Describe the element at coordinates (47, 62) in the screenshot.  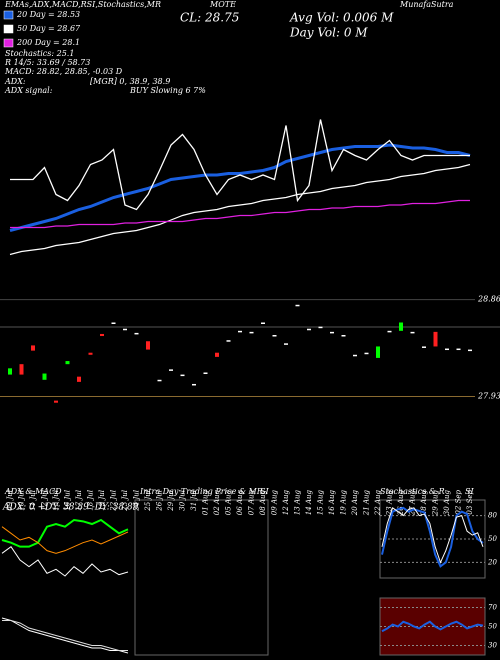
I see `rsi-text: R 14/5: 33.69 / 58.73` at that location.